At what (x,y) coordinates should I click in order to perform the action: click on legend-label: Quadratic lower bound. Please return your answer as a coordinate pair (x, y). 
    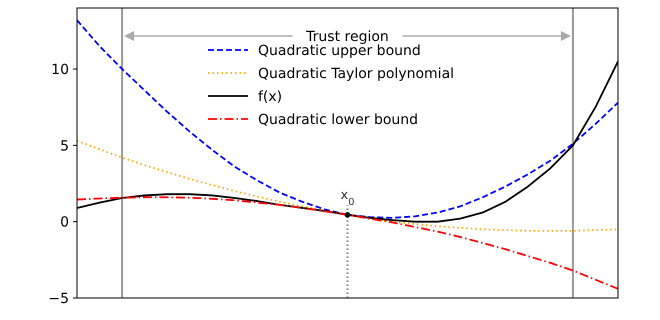
    Looking at the image, I should click on (338, 120).